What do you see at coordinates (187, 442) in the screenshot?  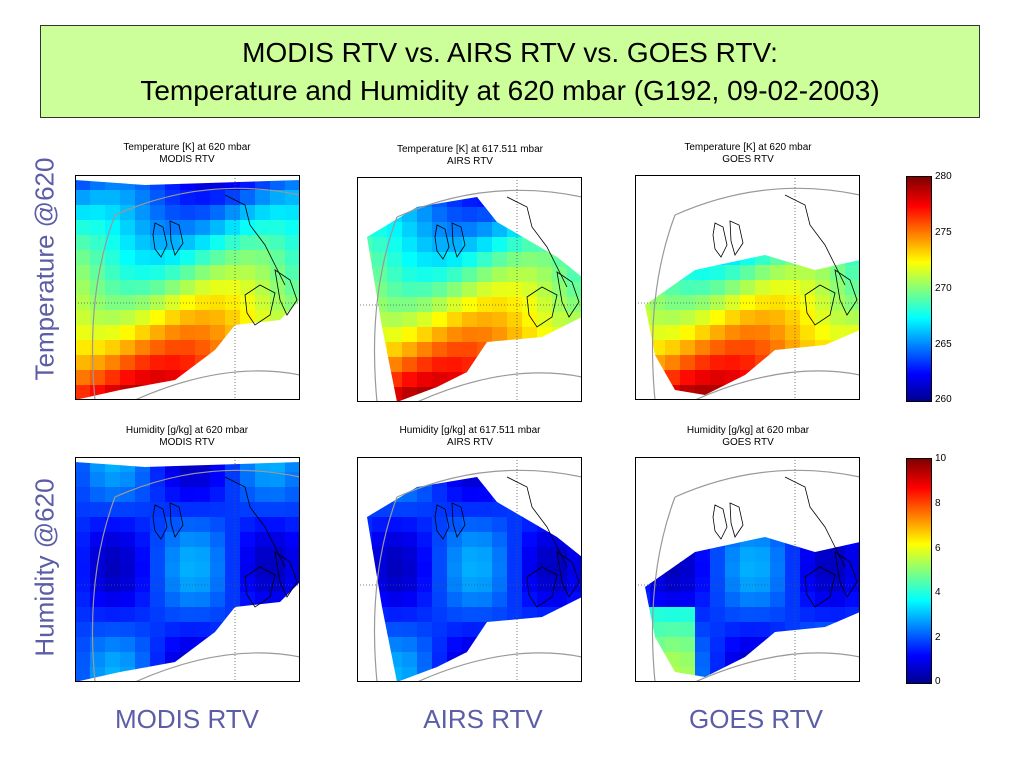 I see `panel-subtitle-line: MODIS RTV` at bounding box center [187, 442].